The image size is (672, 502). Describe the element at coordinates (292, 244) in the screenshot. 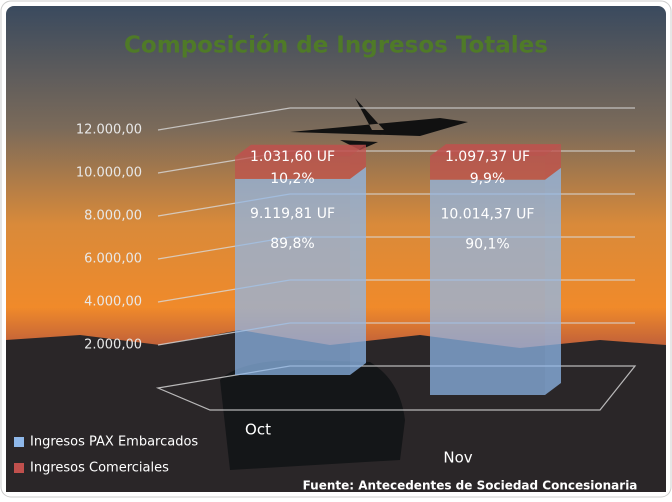

I see `share-label: 89,8%` at that location.